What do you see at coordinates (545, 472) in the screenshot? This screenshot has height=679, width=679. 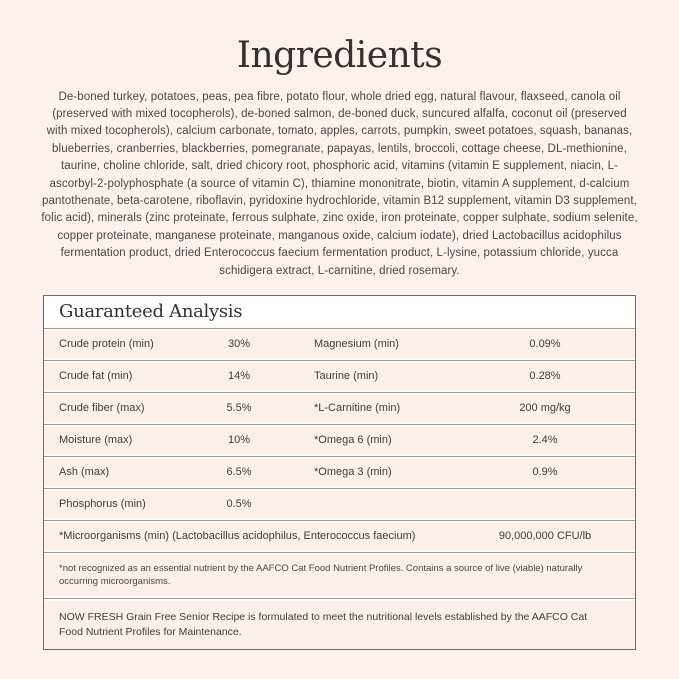 I see `row-value: 0.9%` at bounding box center [545, 472].